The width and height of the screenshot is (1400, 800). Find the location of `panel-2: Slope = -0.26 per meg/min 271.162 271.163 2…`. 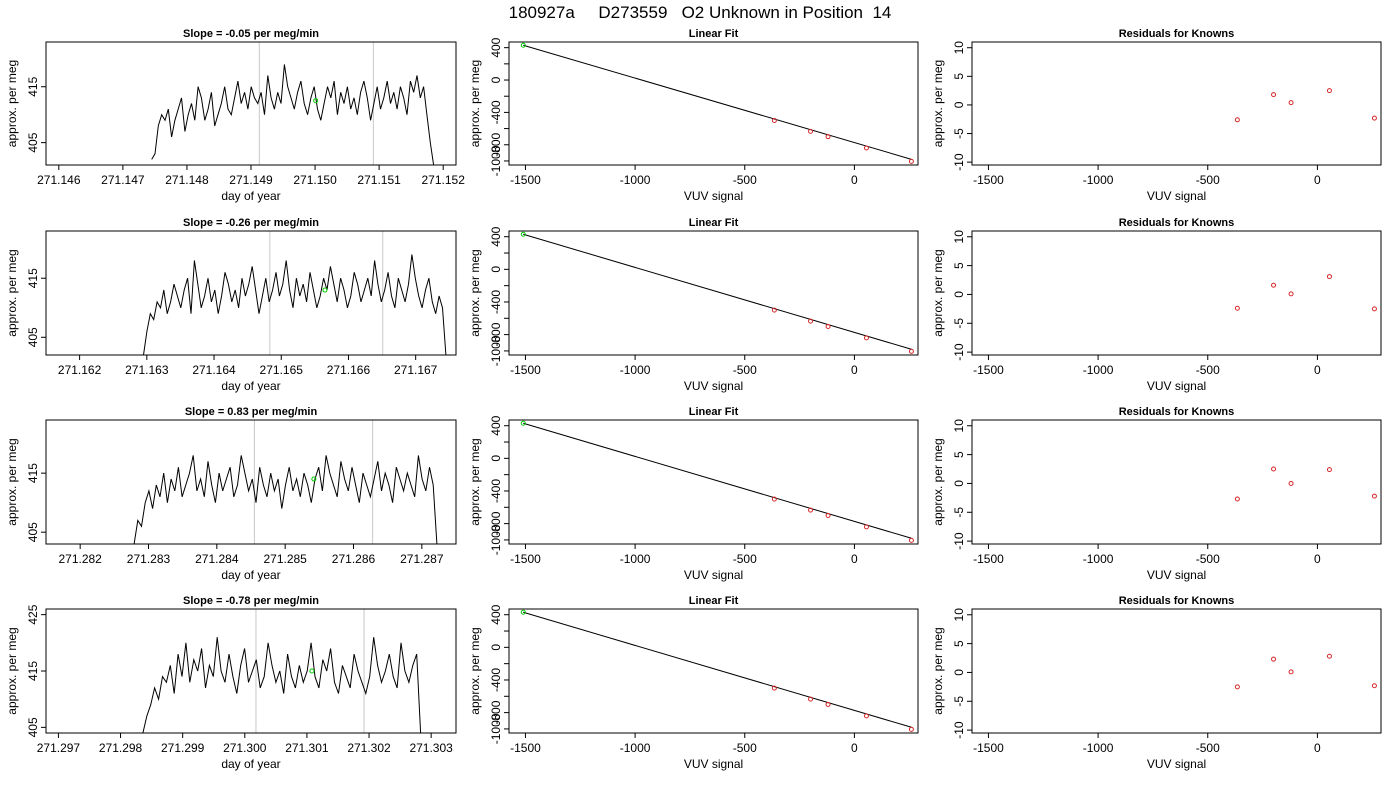

panel-2: Slope = -0.26 per meg/min 271.162 271.163 2… is located at coordinates (231, 305).